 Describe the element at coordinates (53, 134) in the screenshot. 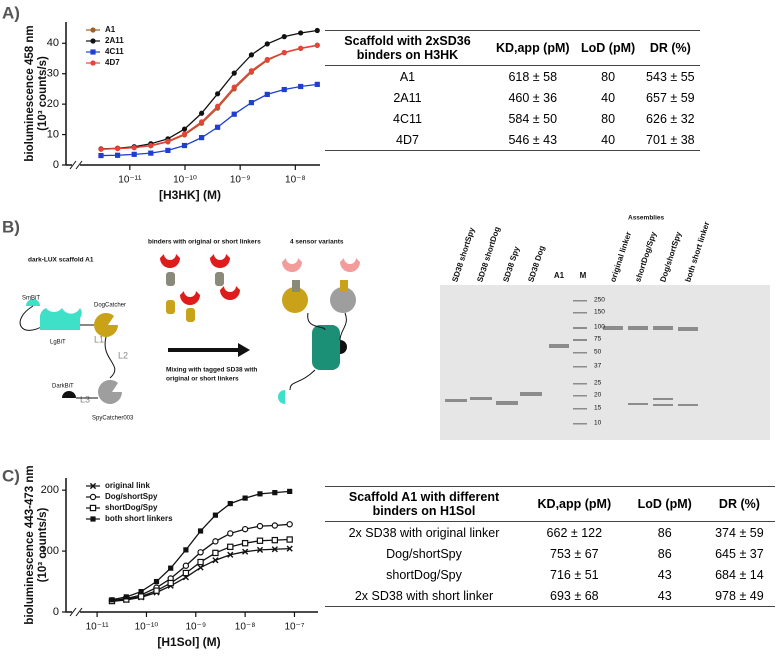

I see `y-tick-label: 10` at that location.